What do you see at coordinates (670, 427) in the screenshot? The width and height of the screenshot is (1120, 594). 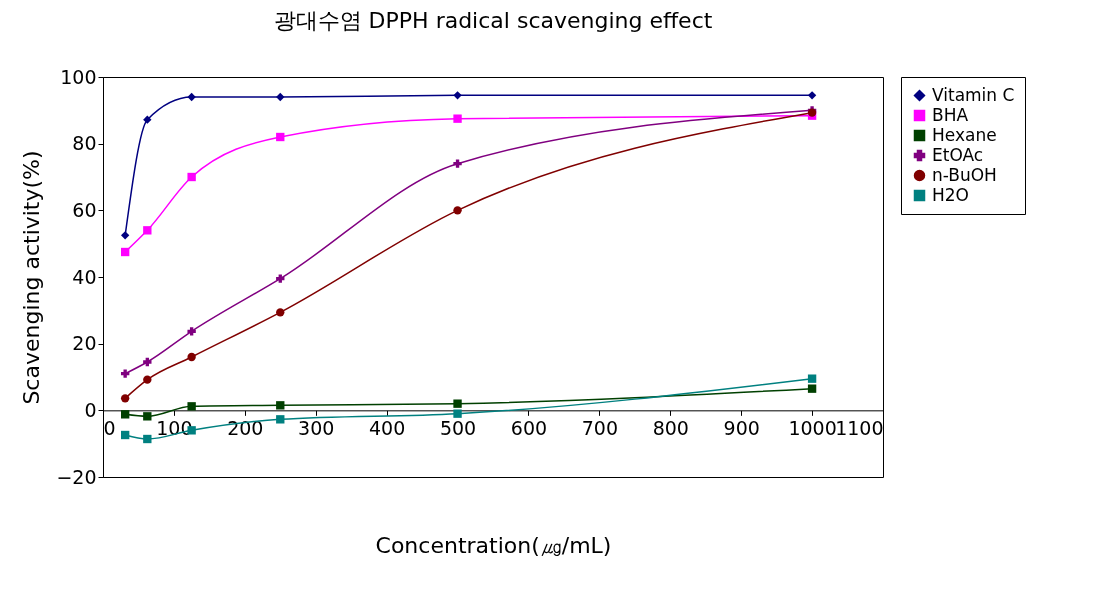 I see `x-tick-label: 800` at bounding box center [670, 427].